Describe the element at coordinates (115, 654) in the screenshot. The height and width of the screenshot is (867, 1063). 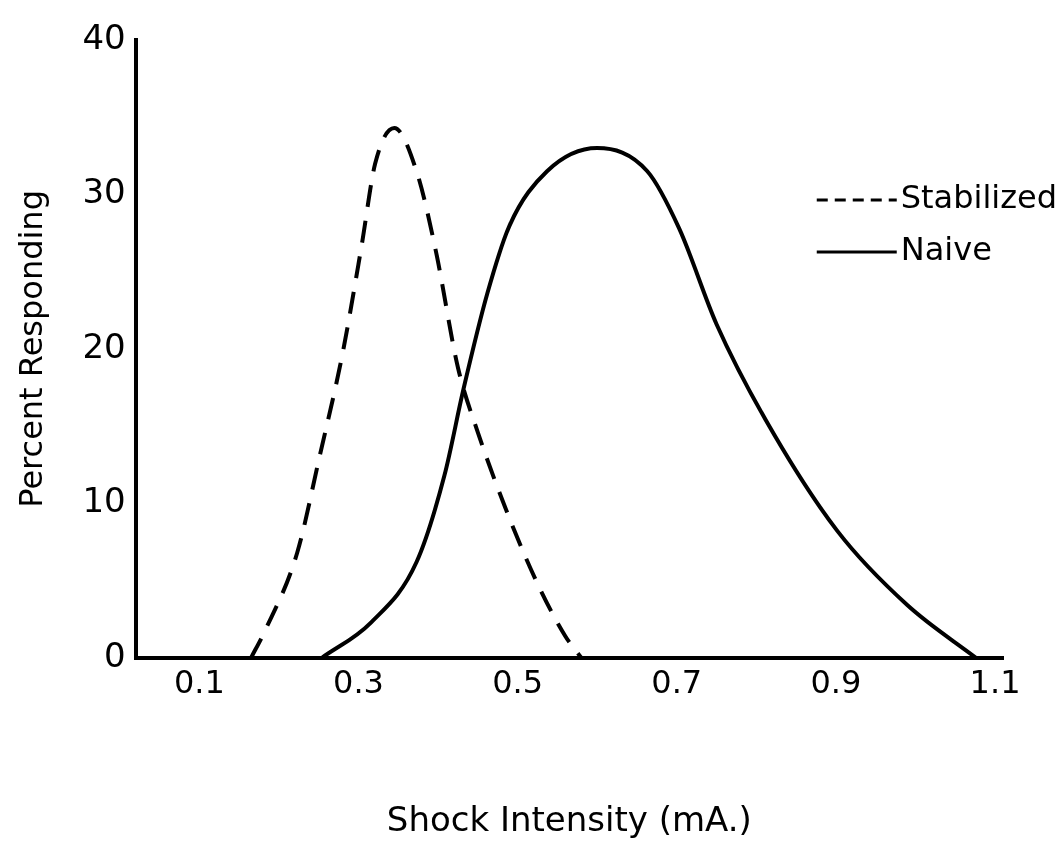
I see `y-tick-label: 0` at that location.